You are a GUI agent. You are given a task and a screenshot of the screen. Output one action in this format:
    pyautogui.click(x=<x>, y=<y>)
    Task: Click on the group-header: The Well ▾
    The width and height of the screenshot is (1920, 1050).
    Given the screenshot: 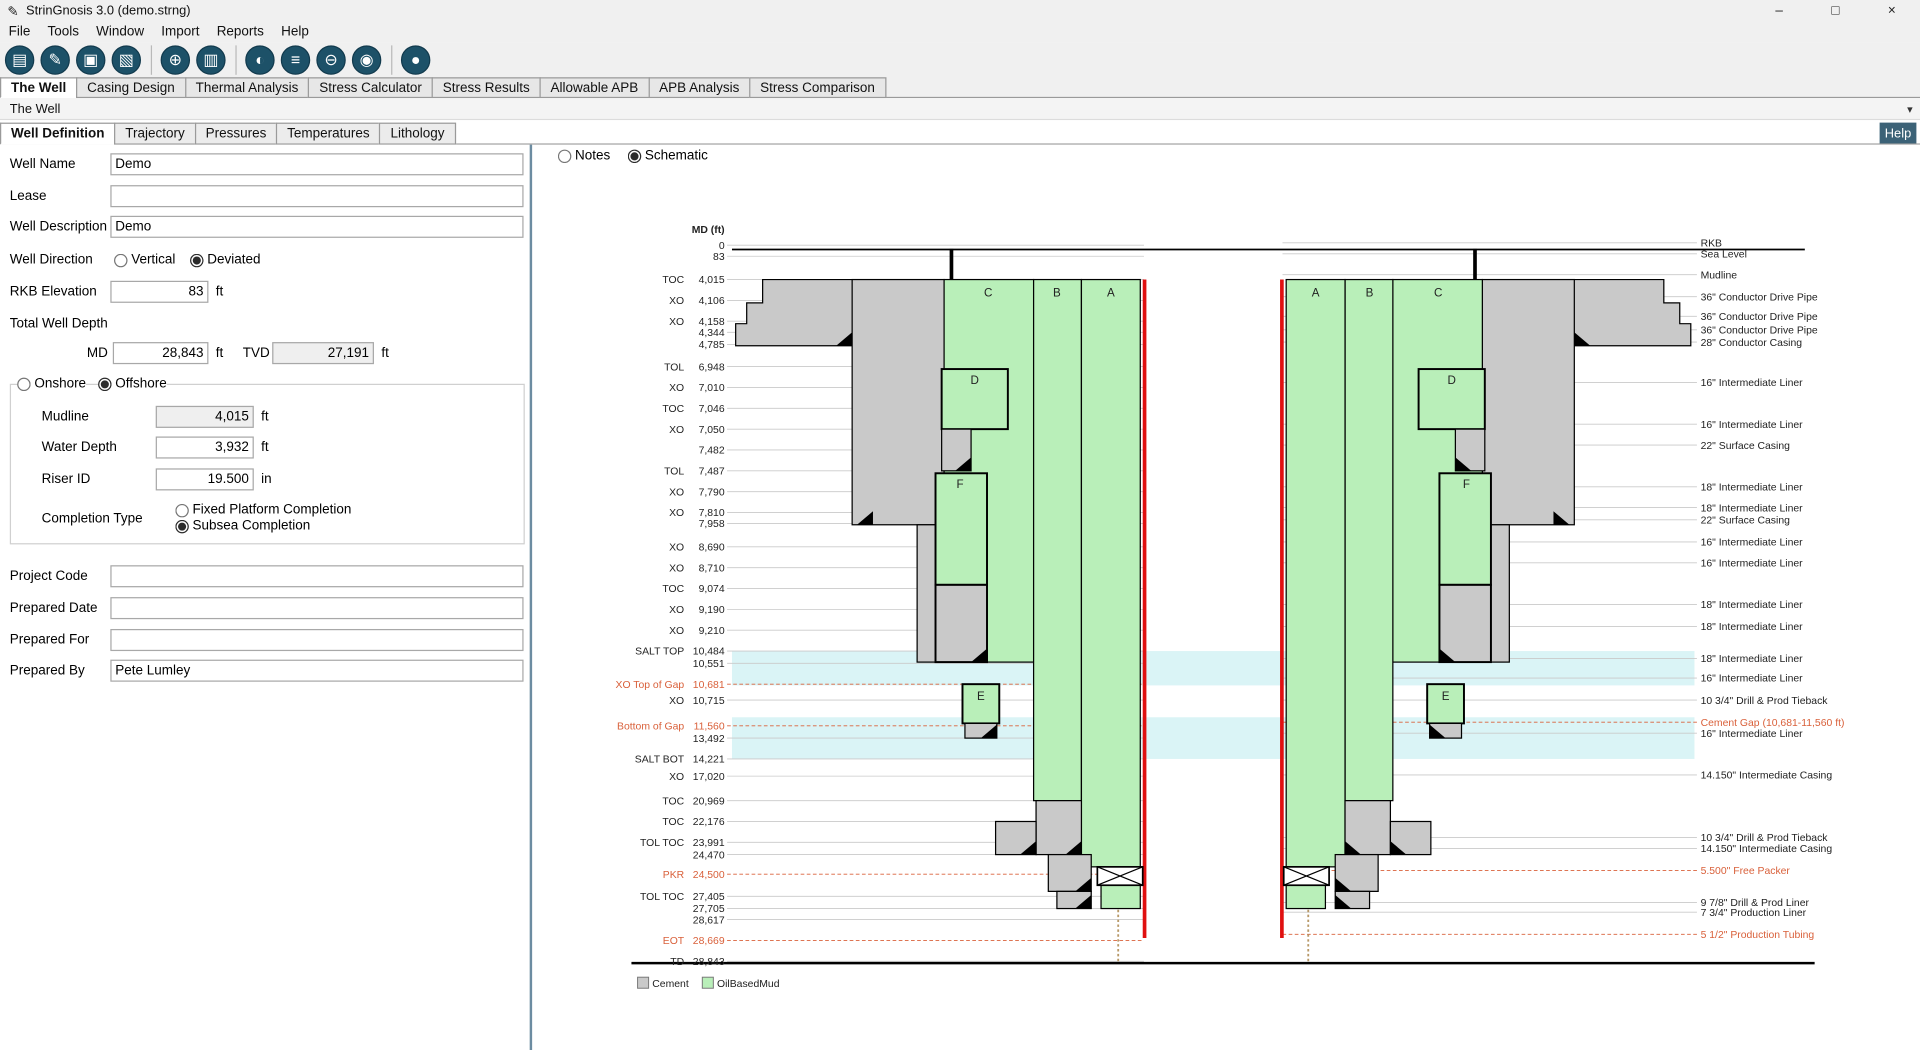 What is the action you would take?
    pyautogui.click(x=960, y=109)
    